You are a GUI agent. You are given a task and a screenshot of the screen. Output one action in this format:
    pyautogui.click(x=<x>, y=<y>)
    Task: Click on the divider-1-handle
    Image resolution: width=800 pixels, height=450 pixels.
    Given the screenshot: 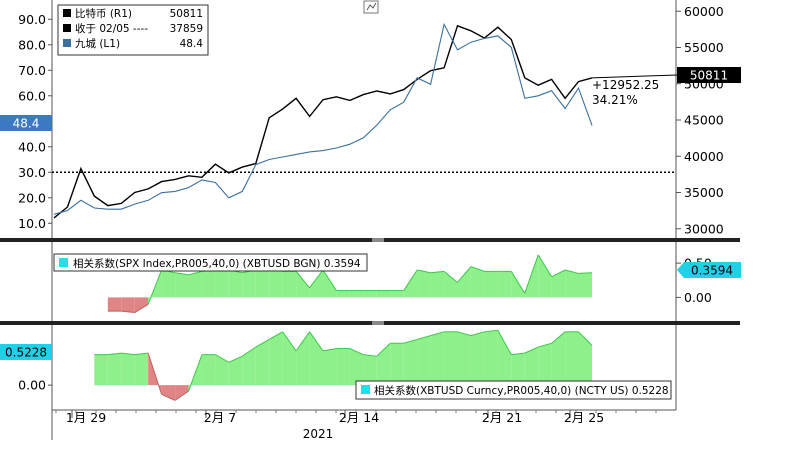 What is the action you would take?
    pyautogui.click(x=378, y=240)
    